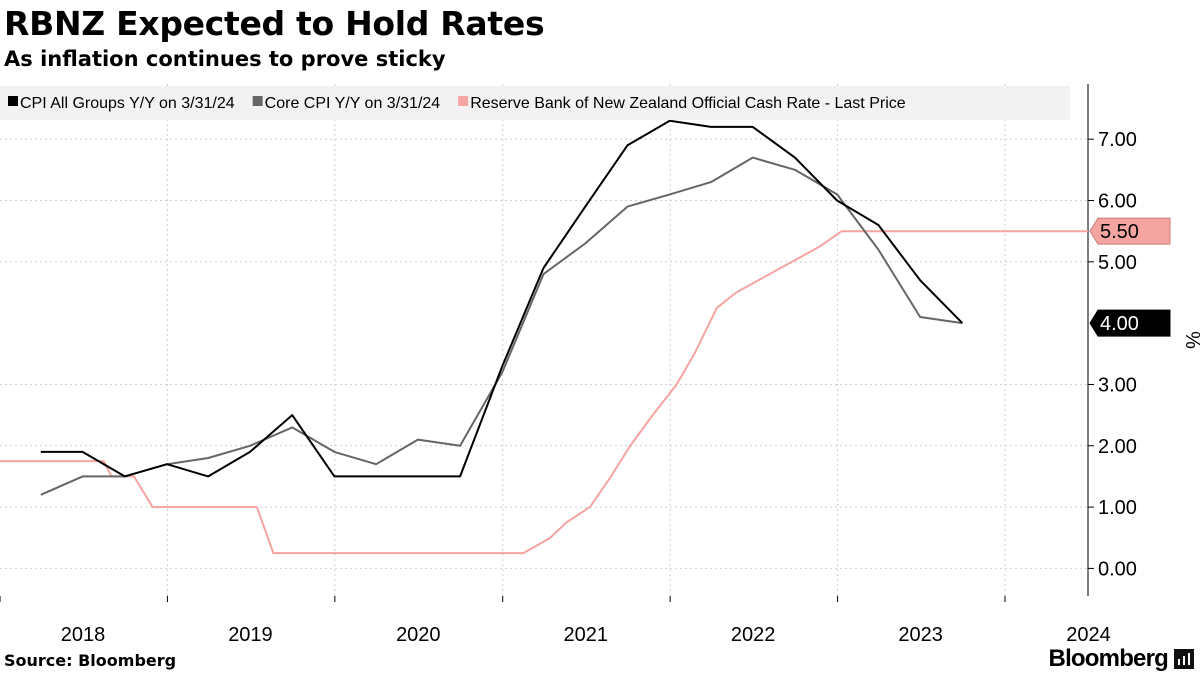 This screenshot has width=1200, height=675. I want to click on chart-title: RBNZ Expected to Hold Rates, so click(274, 23).